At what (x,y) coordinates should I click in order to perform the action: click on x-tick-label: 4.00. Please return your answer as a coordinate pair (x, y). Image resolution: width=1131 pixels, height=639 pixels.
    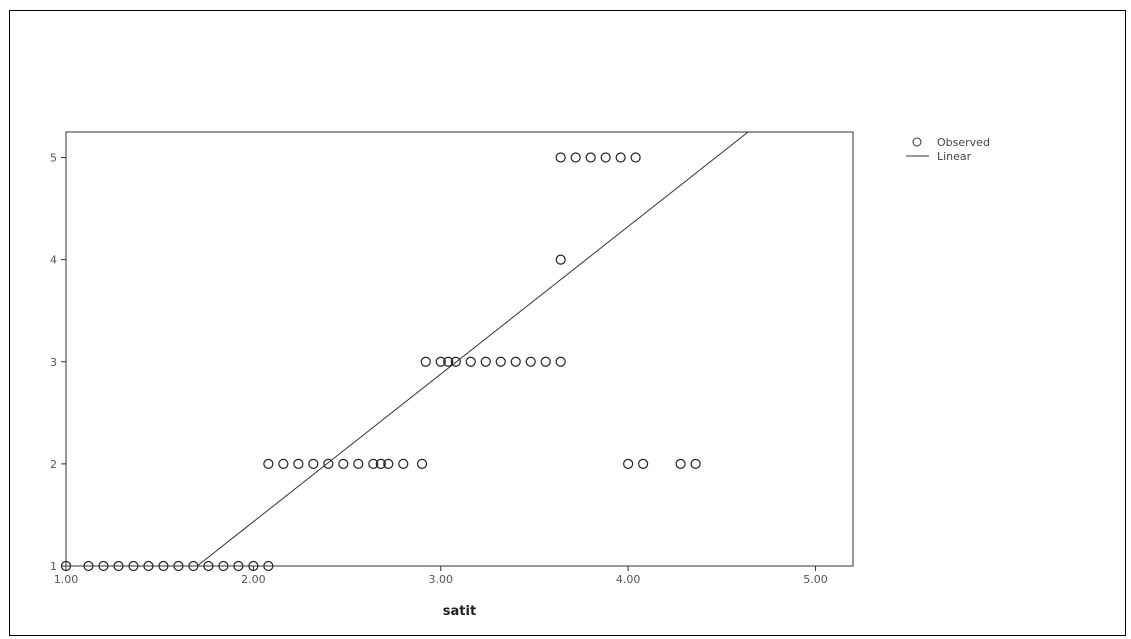
    Looking at the image, I should click on (628, 579).